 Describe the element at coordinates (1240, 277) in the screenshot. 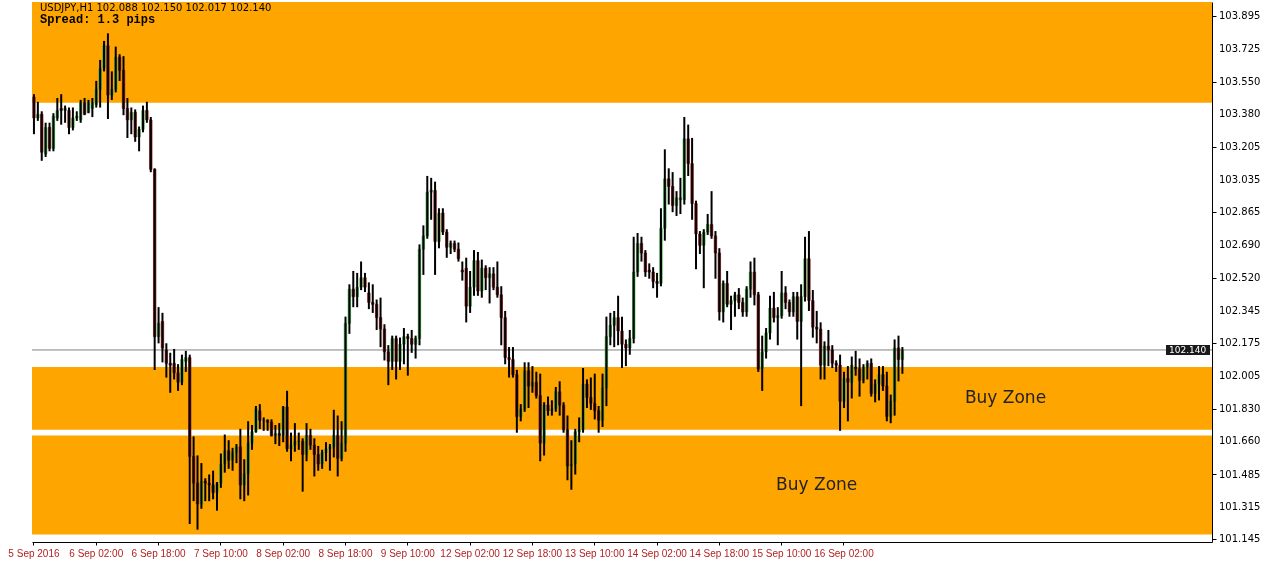

I see `y-tick-label: 102.520` at that location.